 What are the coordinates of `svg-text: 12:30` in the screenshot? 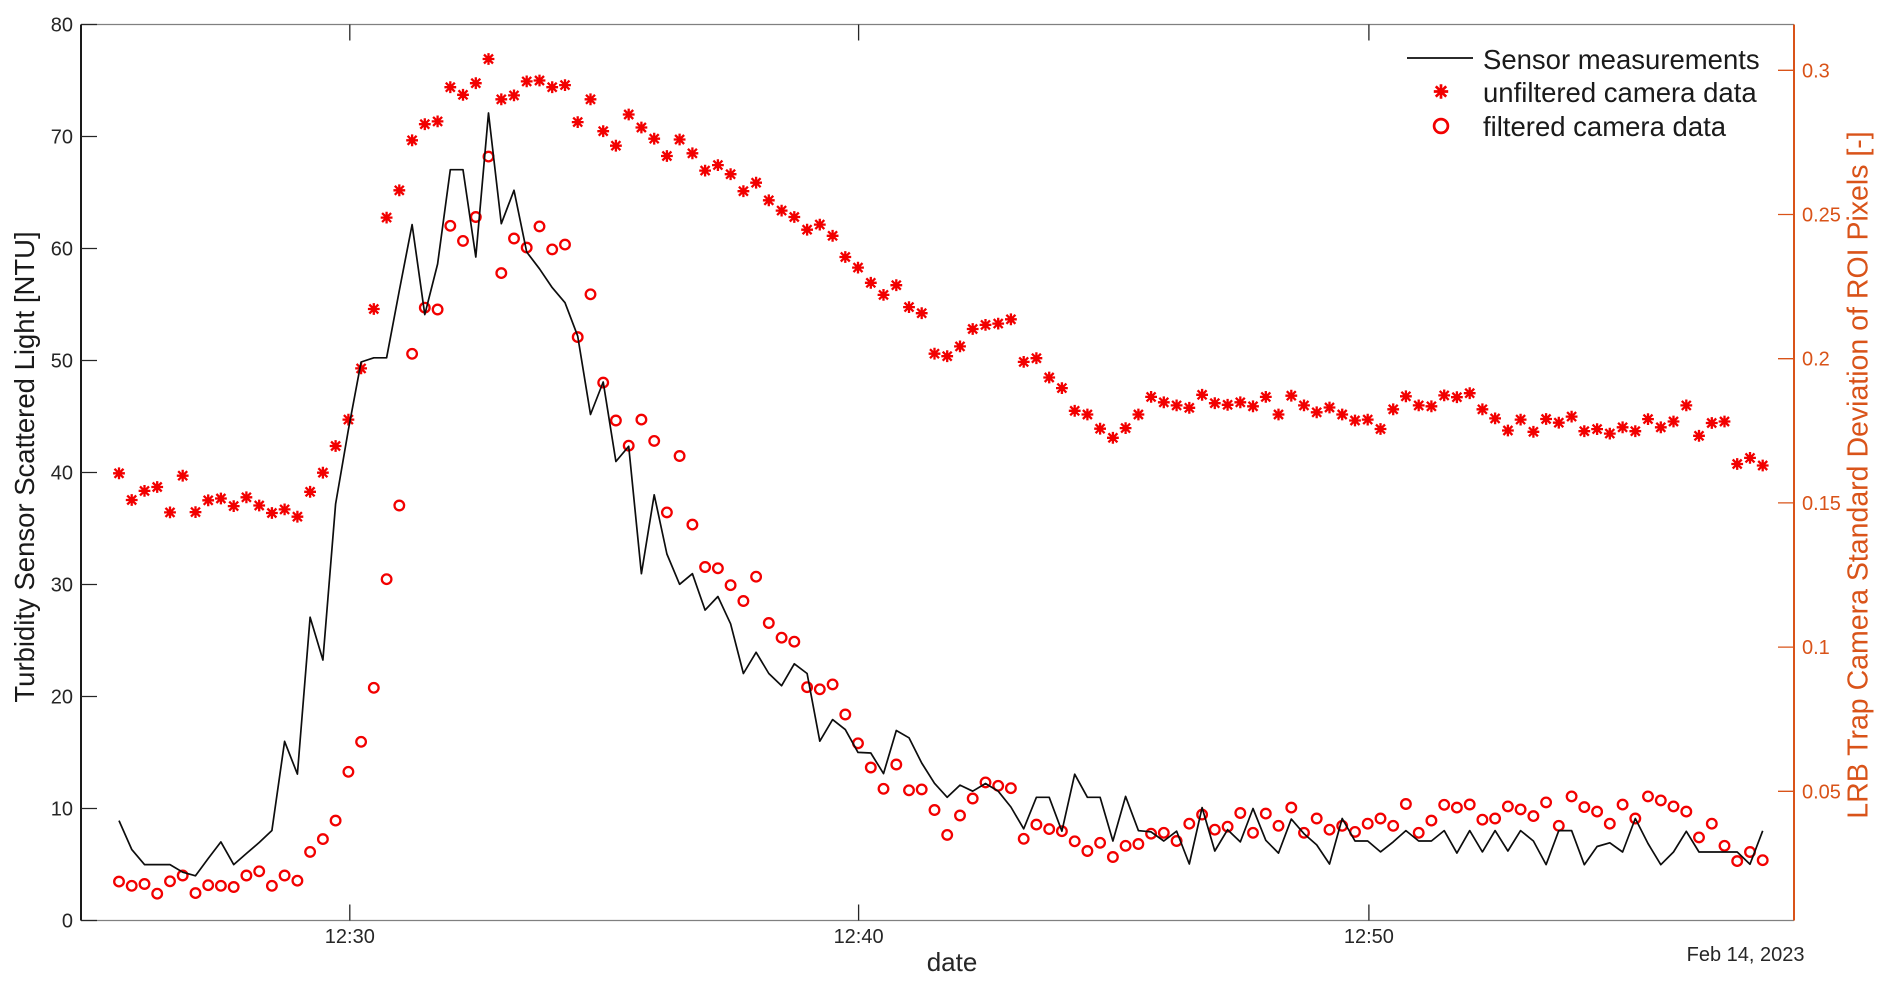 It's located at (350, 937).